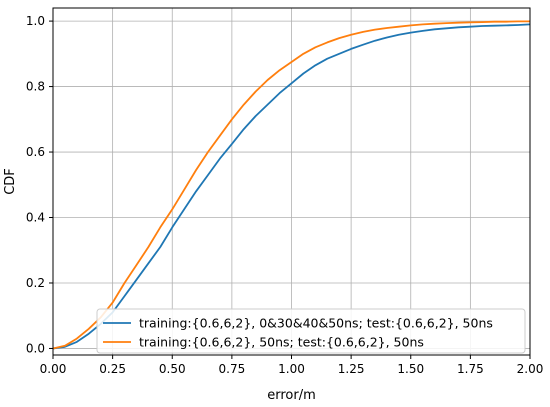  Describe the element at coordinates (351, 369) in the screenshot. I see `x-tick-label: 1.25` at that location.